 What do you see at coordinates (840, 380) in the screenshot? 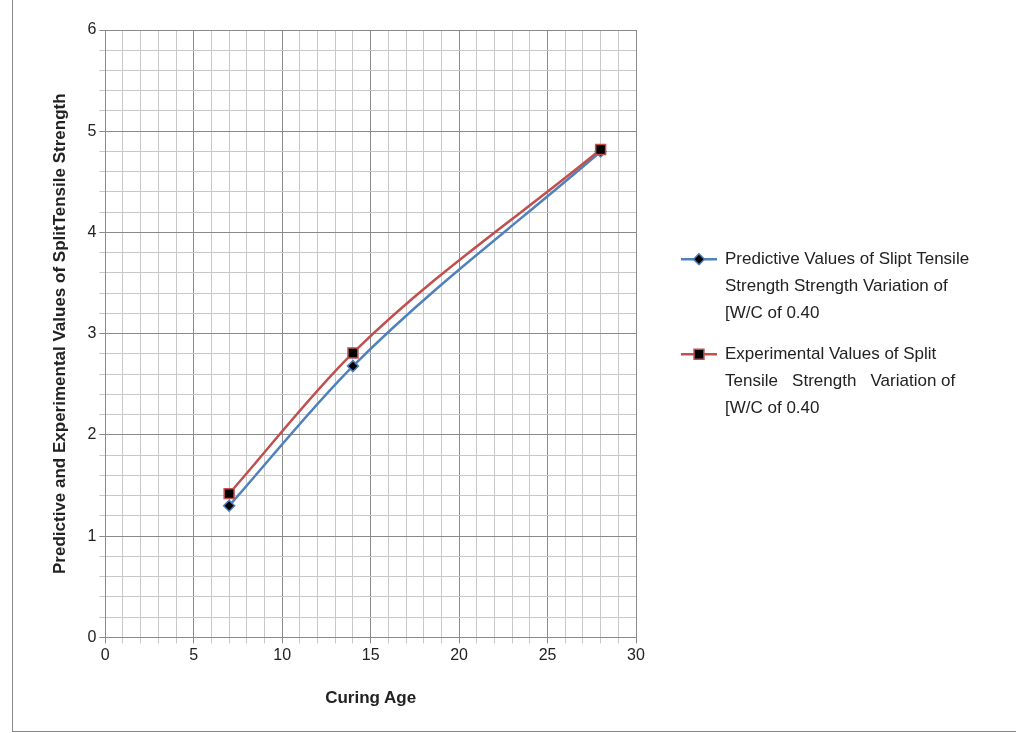
I see `legend-label: Experimental Values of Split Tensile Strength Variation of [W/C of 0.40` at bounding box center [840, 380].